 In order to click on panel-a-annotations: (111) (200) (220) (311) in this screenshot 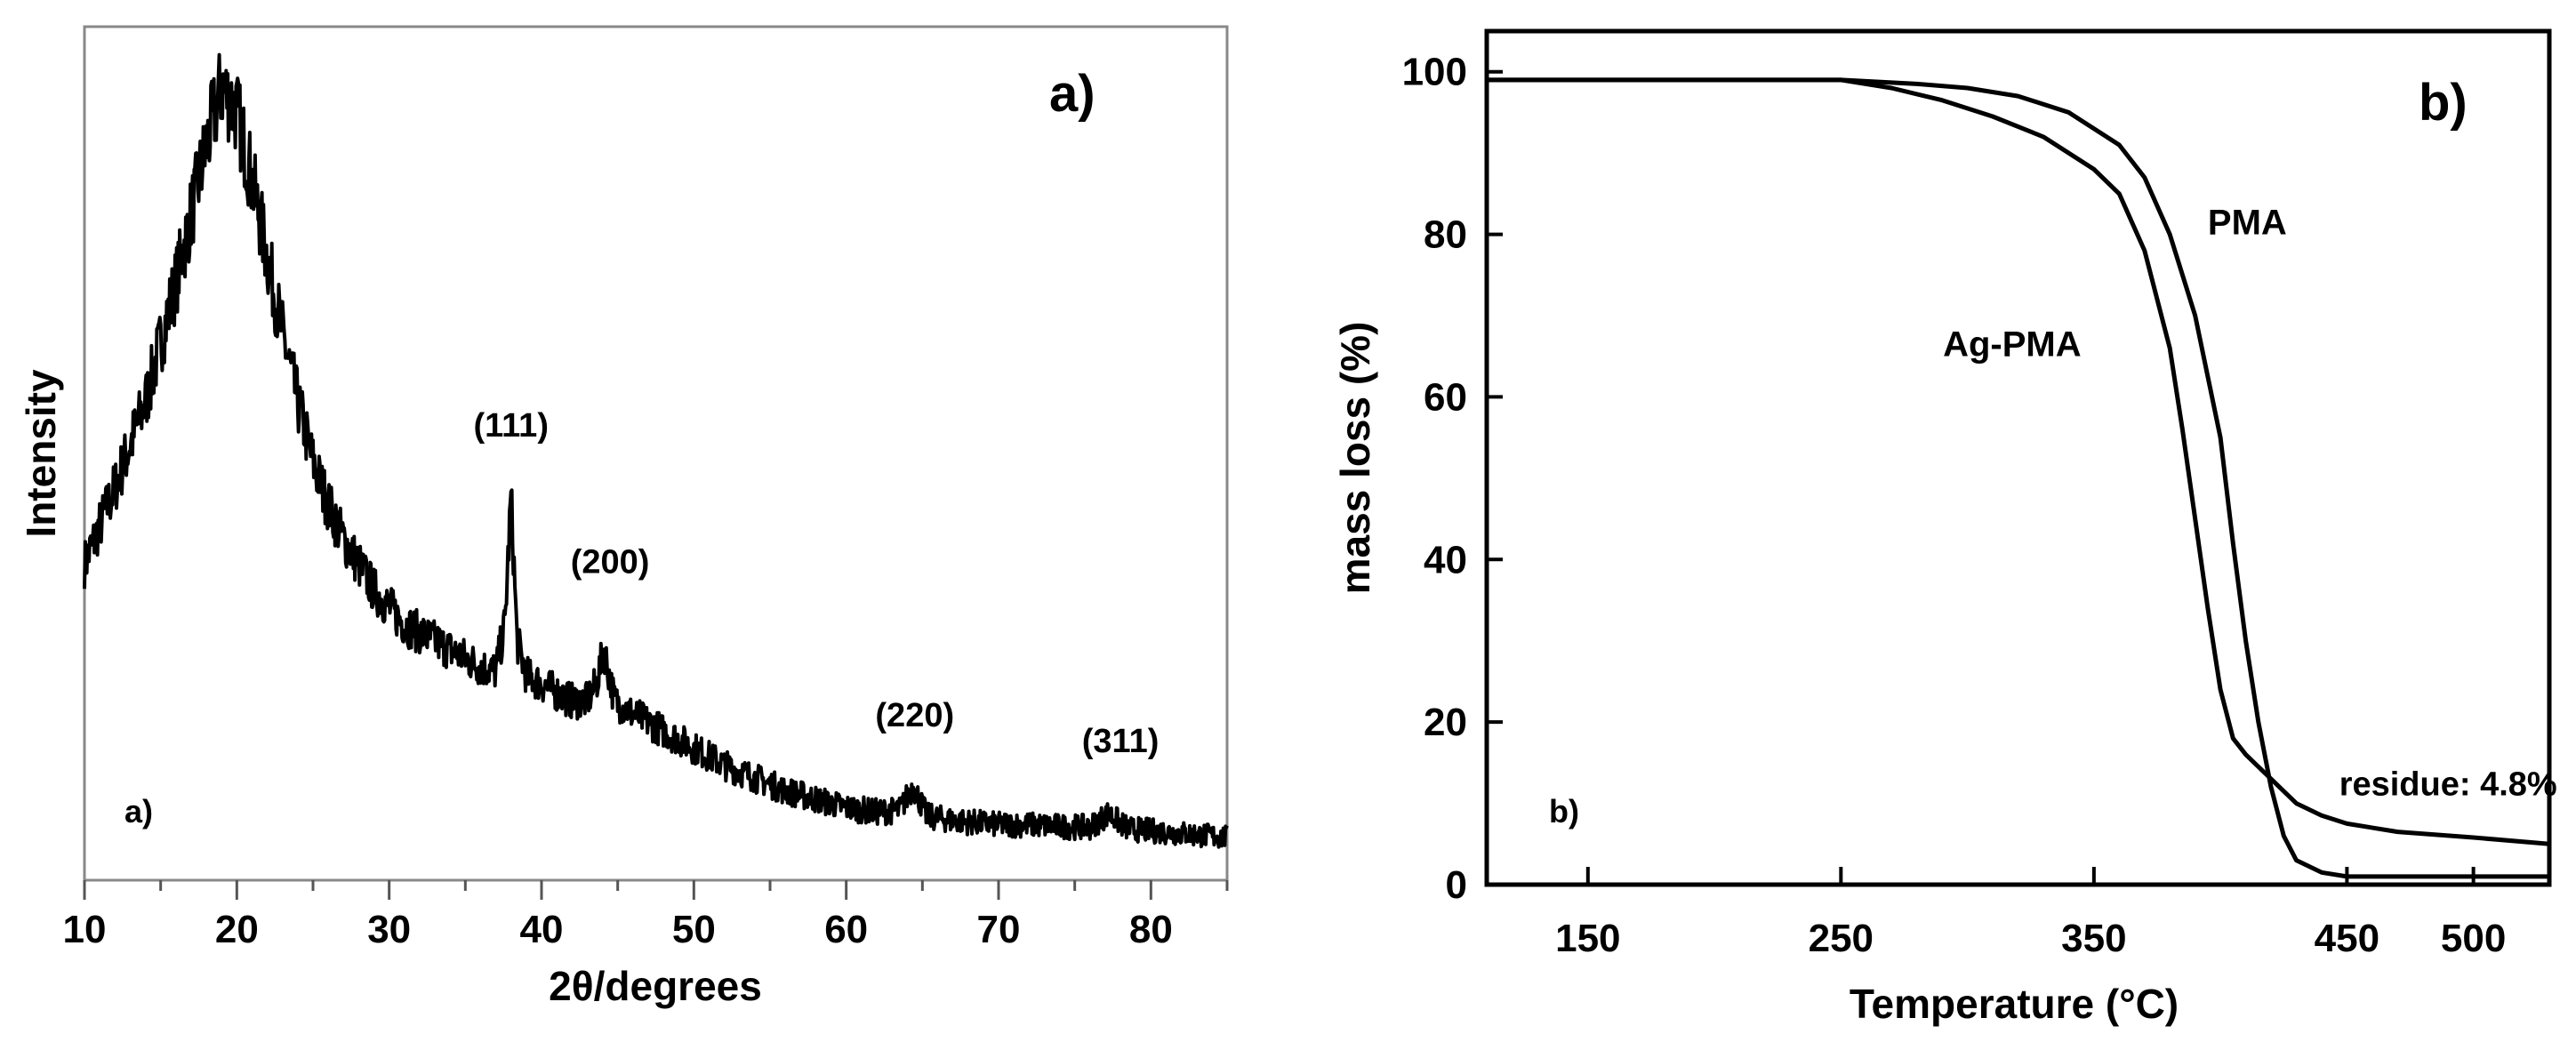, I will do `click(816, 583)`.